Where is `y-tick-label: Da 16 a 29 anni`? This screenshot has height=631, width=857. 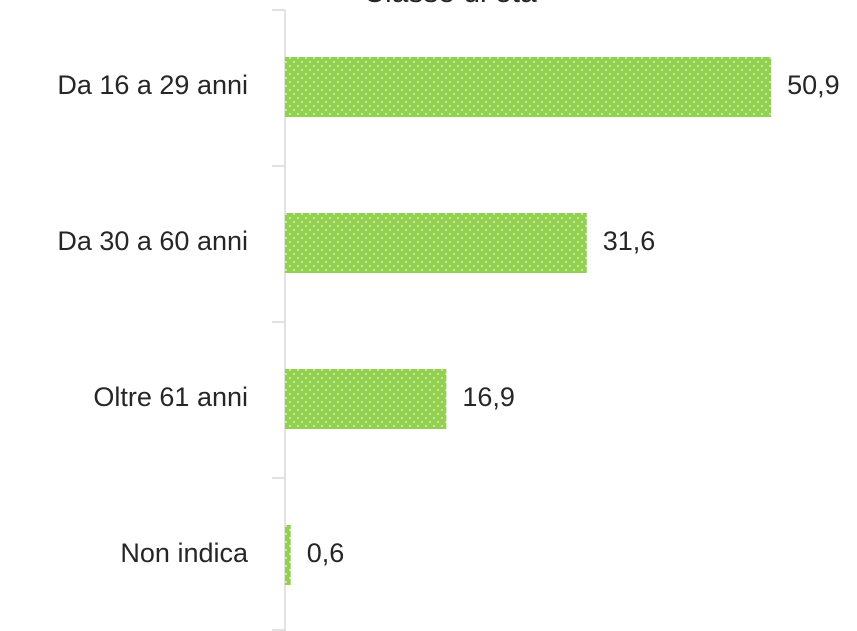 y-tick-label: Da 16 a 29 anni is located at coordinates (152, 85).